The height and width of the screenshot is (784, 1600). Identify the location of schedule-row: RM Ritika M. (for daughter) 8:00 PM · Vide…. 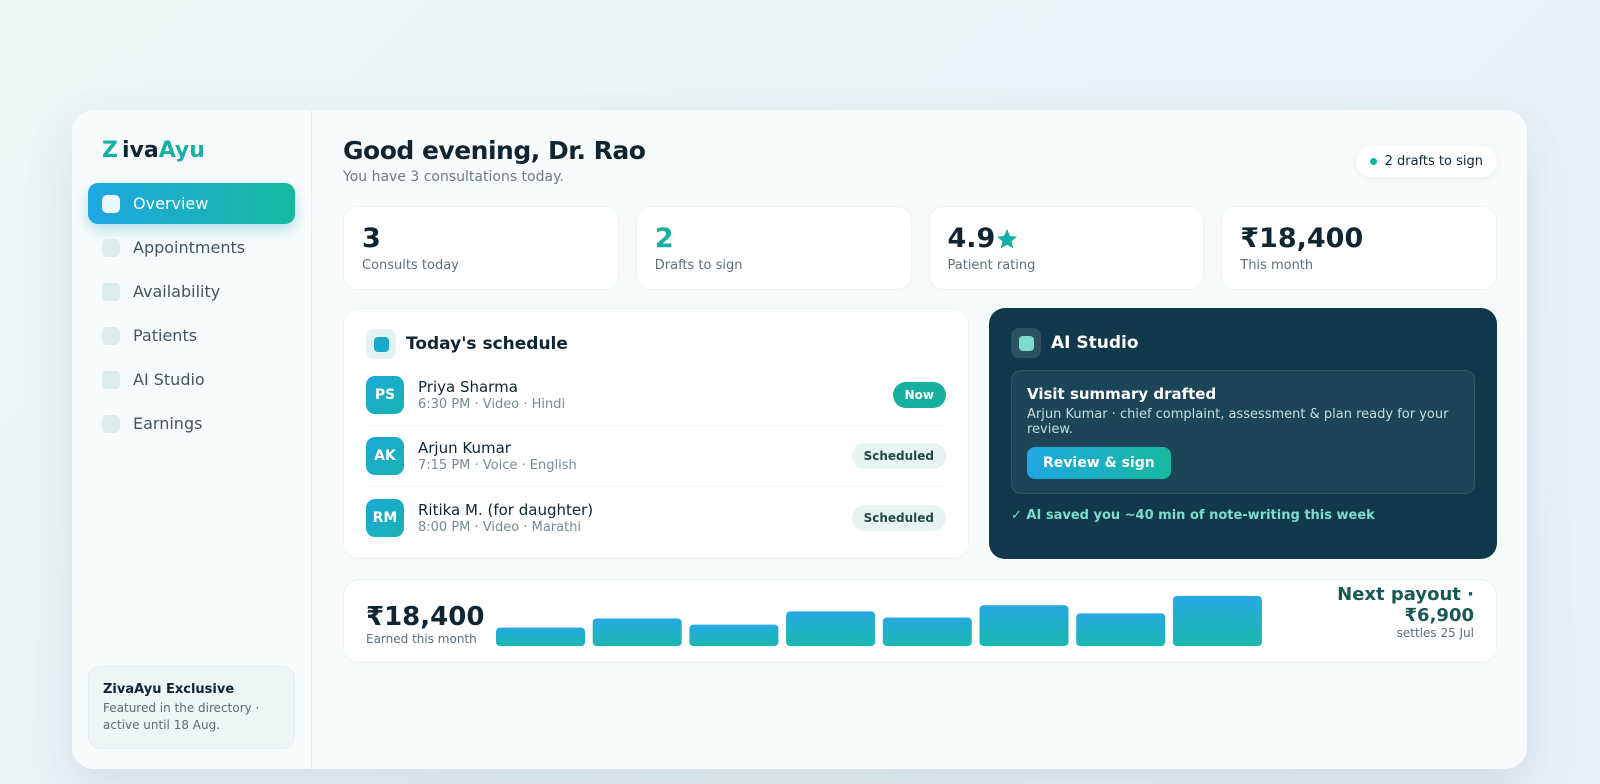
(656, 517).